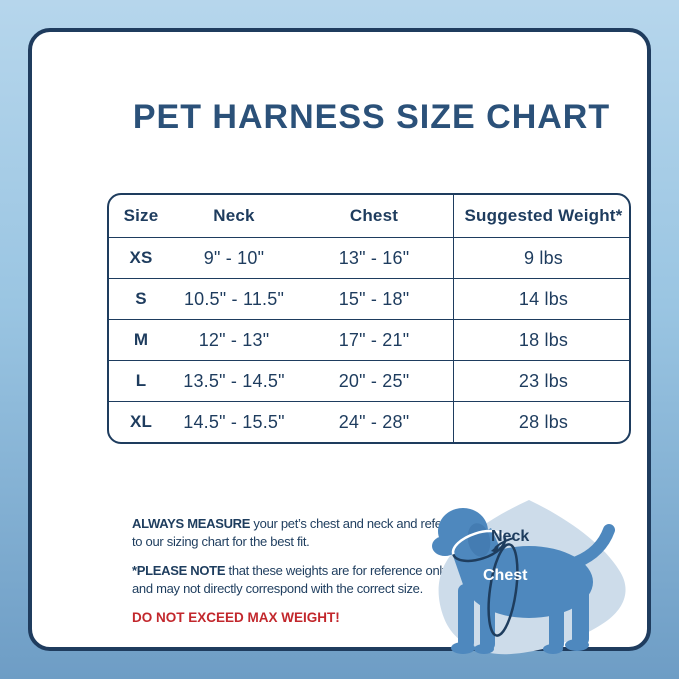 This screenshot has width=679, height=680. Describe the element at coordinates (510, 536) in the screenshot. I see `neck-label: Neck` at that location.